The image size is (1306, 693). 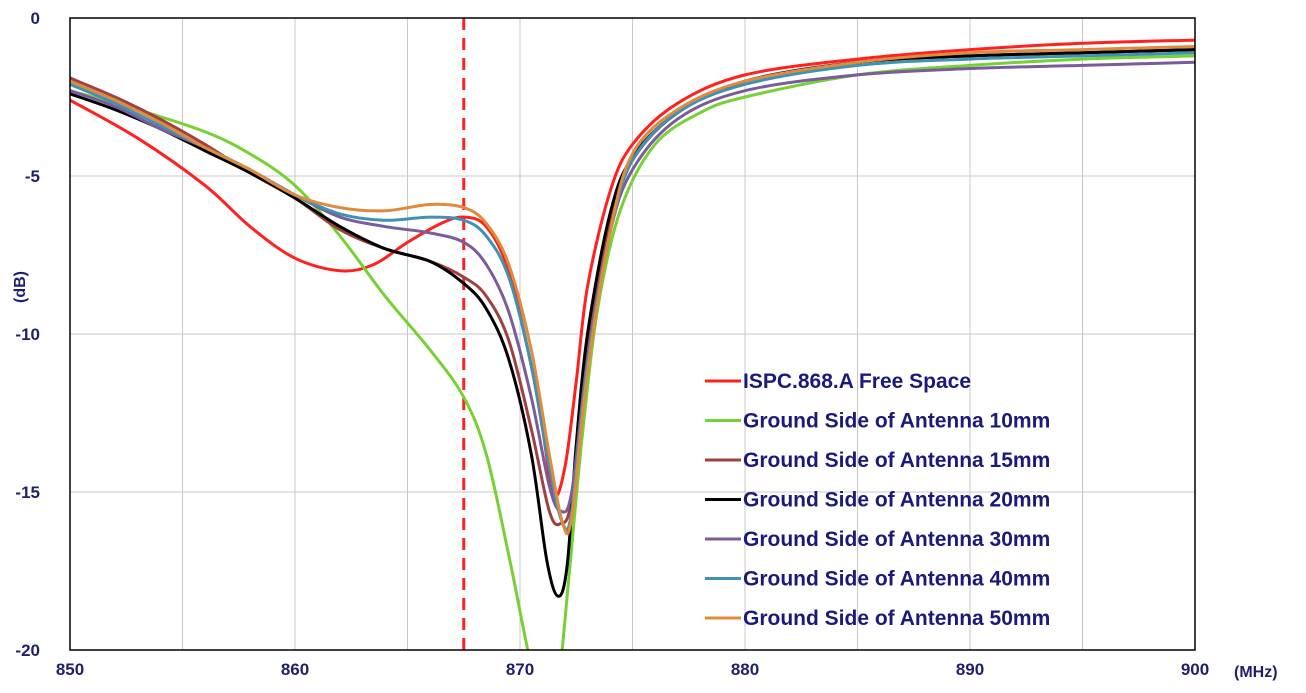 What do you see at coordinates (896, 618) in the screenshot?
I see `legend-label: Ground Side of Antenna 50mm` at bounding box center [896, 618].